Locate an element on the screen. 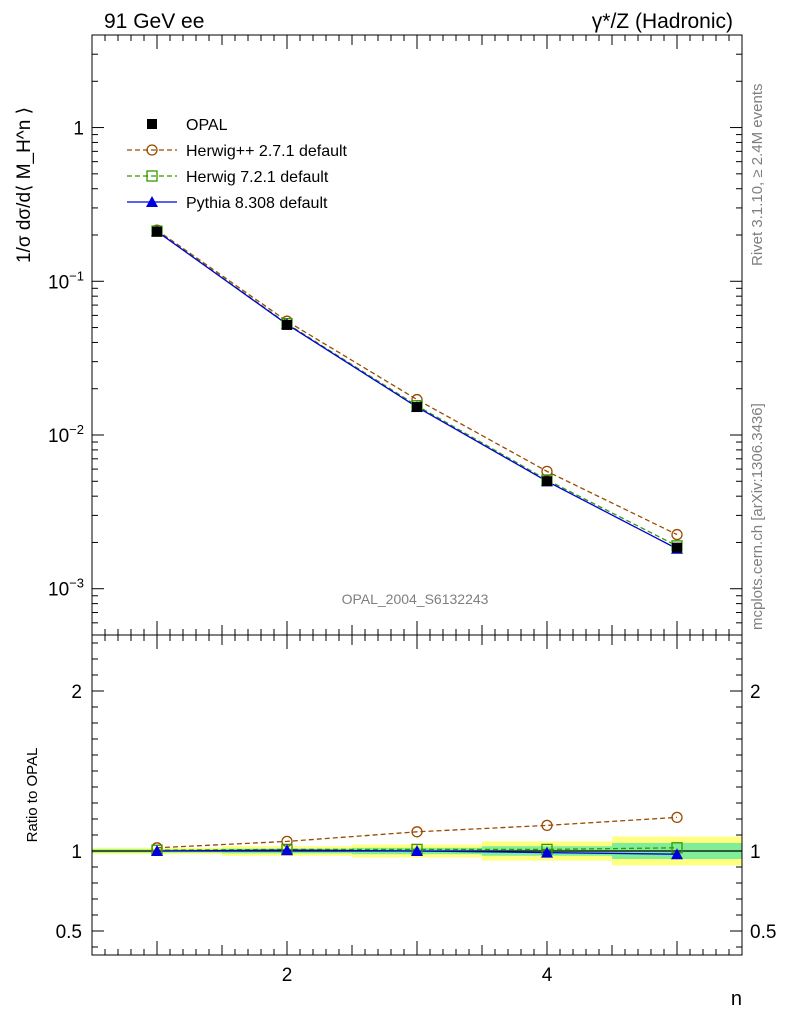 Image resolution: width=786 pixels, height=1024 pixels. rivet-version-label: Rivet 3.1.10, ≥ 2.4M events is located at coordinates (757, 175).